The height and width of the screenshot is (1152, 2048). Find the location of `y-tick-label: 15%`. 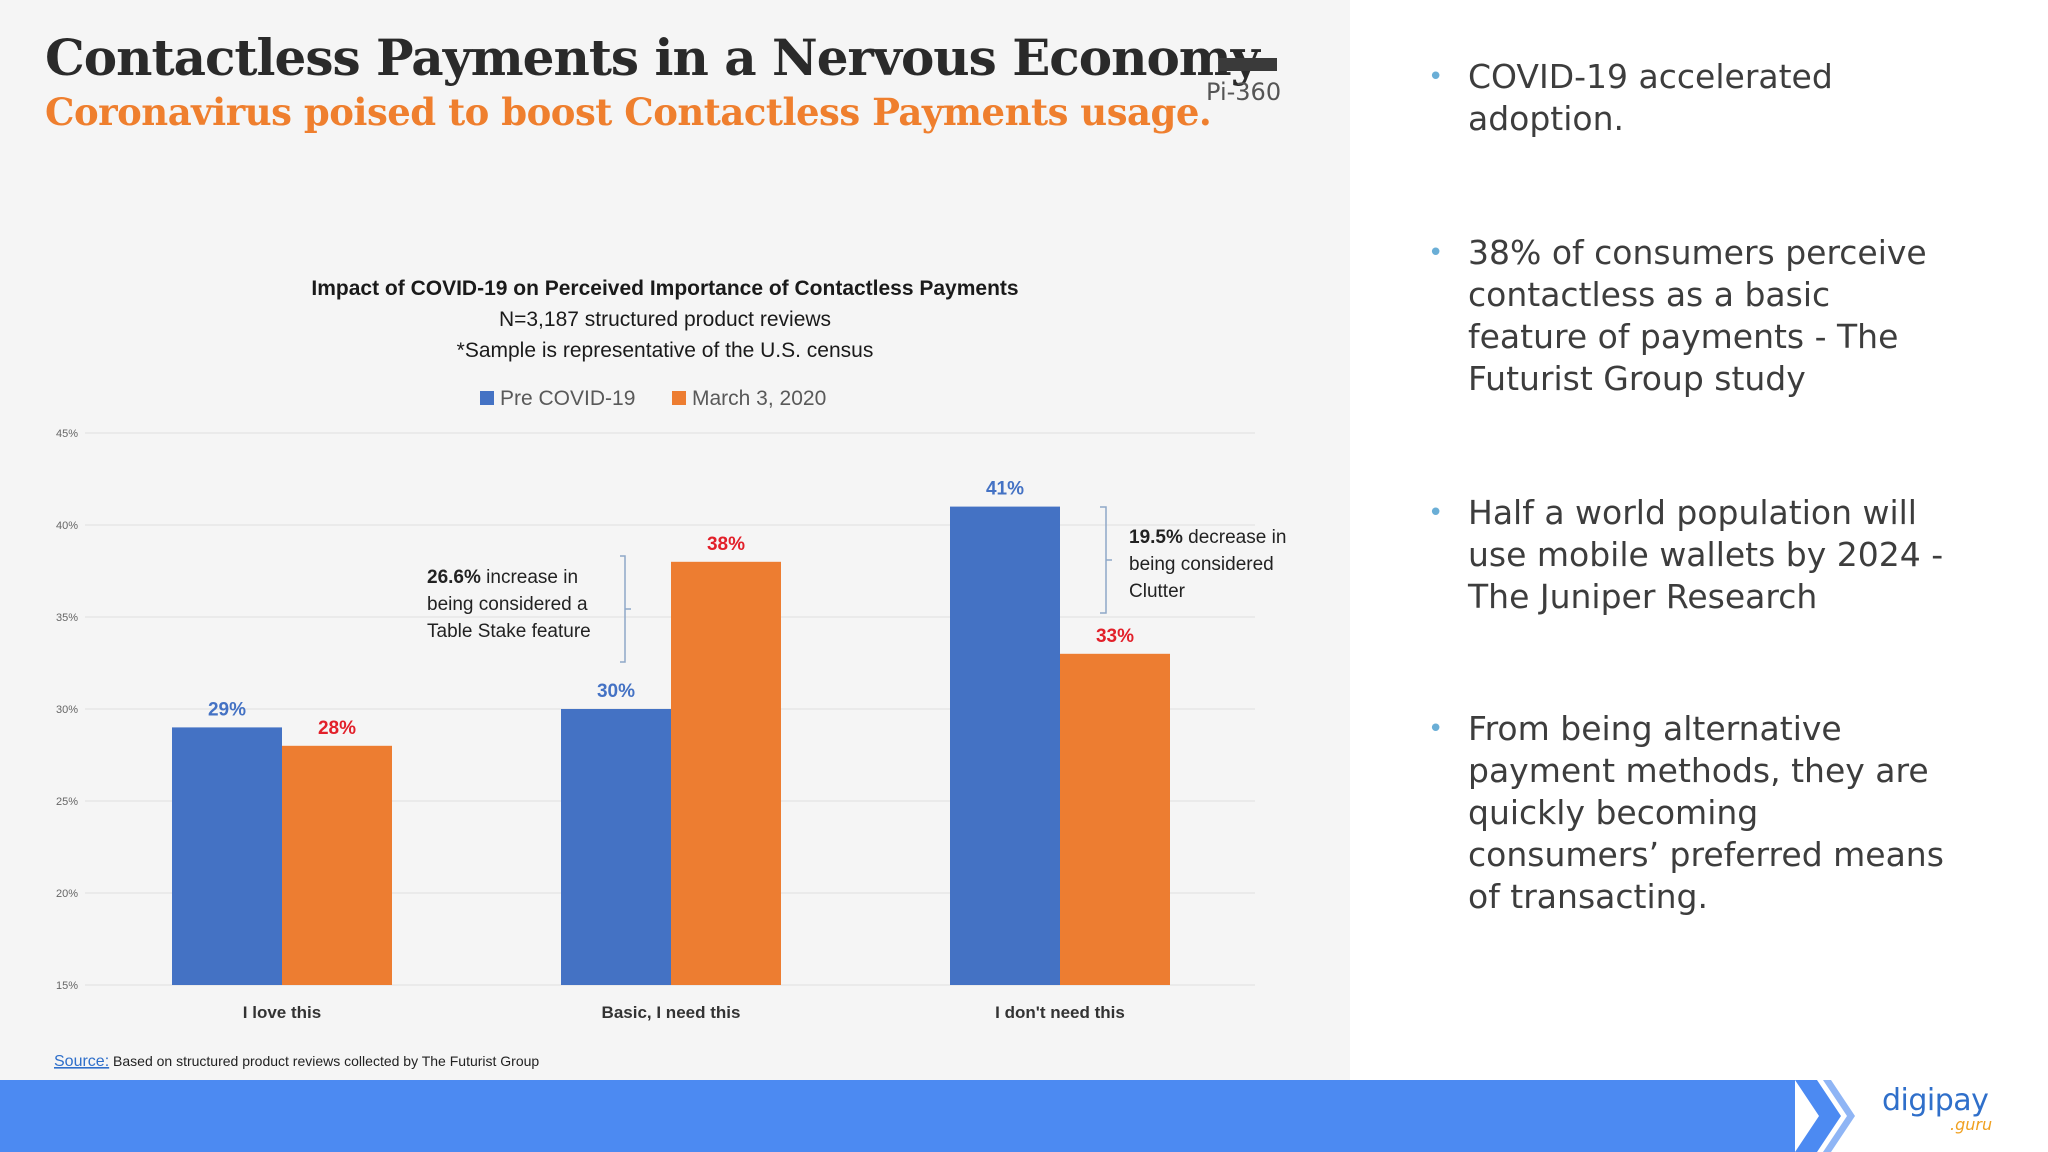

y-tick-label: 15% is located at coordinates (67, 986).